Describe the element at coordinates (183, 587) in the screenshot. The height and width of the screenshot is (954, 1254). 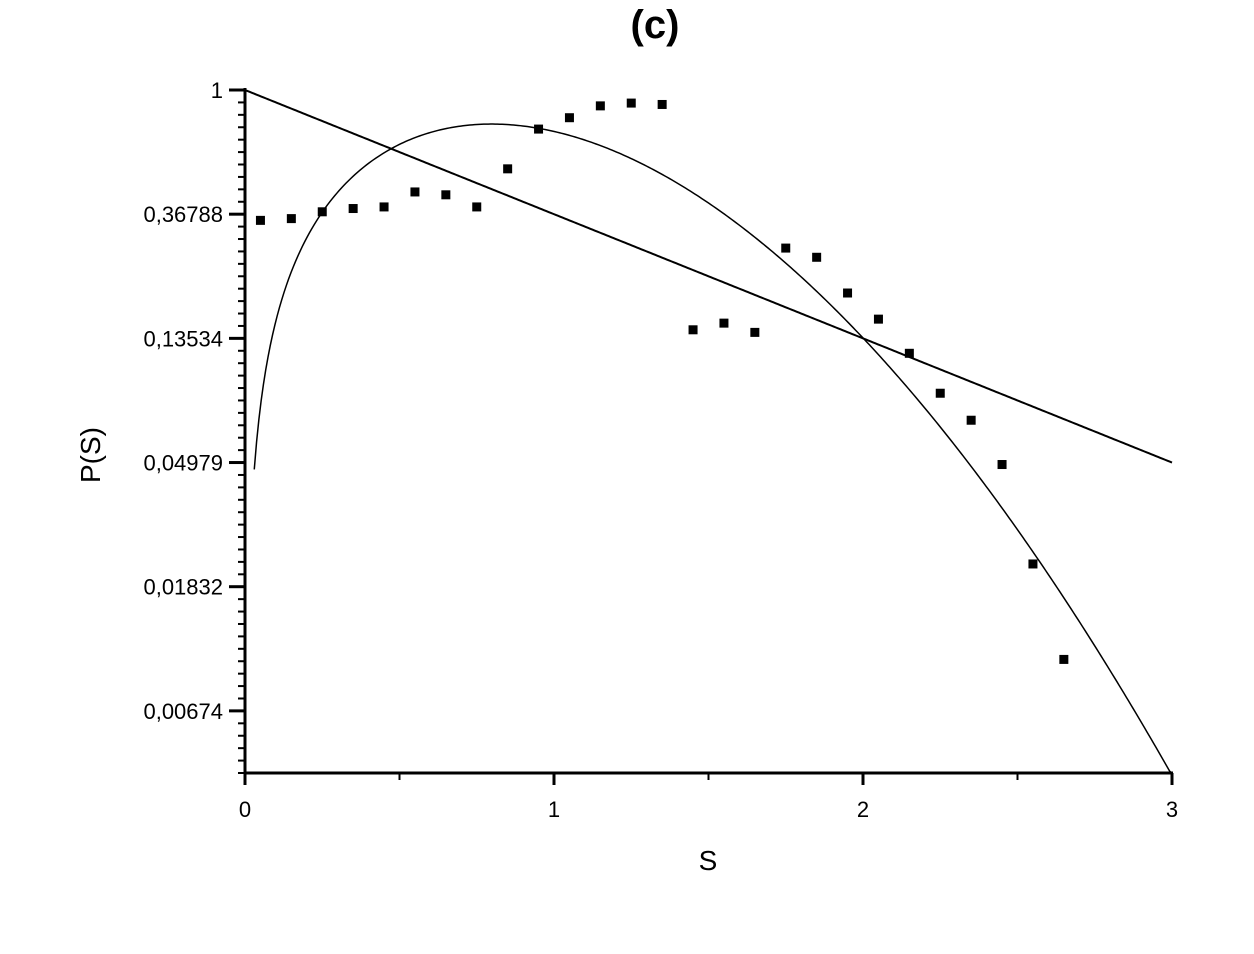
I see `y-tick-label: 0,01832` at that location.